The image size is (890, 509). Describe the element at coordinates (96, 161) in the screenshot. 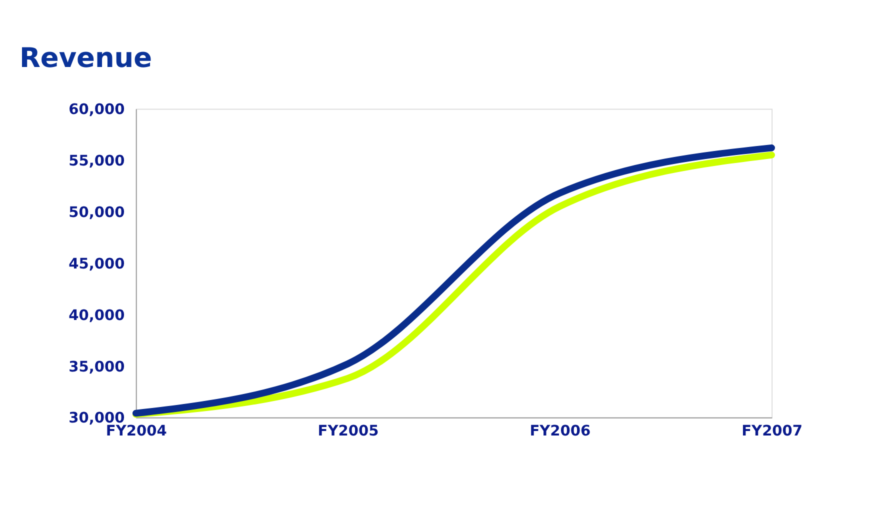

I see `y-tick-label: 55,000` at that location.